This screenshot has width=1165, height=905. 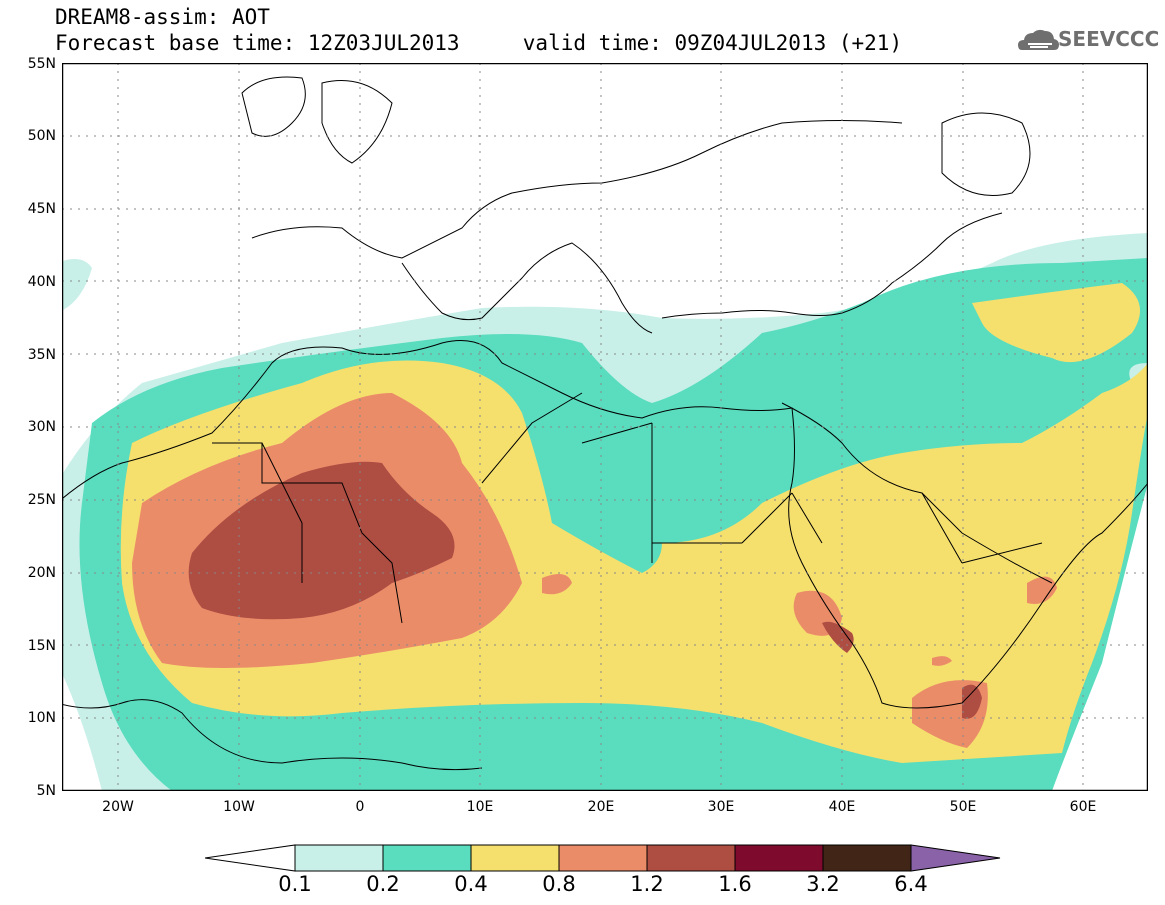 What do you see at coordinates (480, 807) in the screenshot?
I see `lon-label-10e: 10E` at bounding box center [480, 807].